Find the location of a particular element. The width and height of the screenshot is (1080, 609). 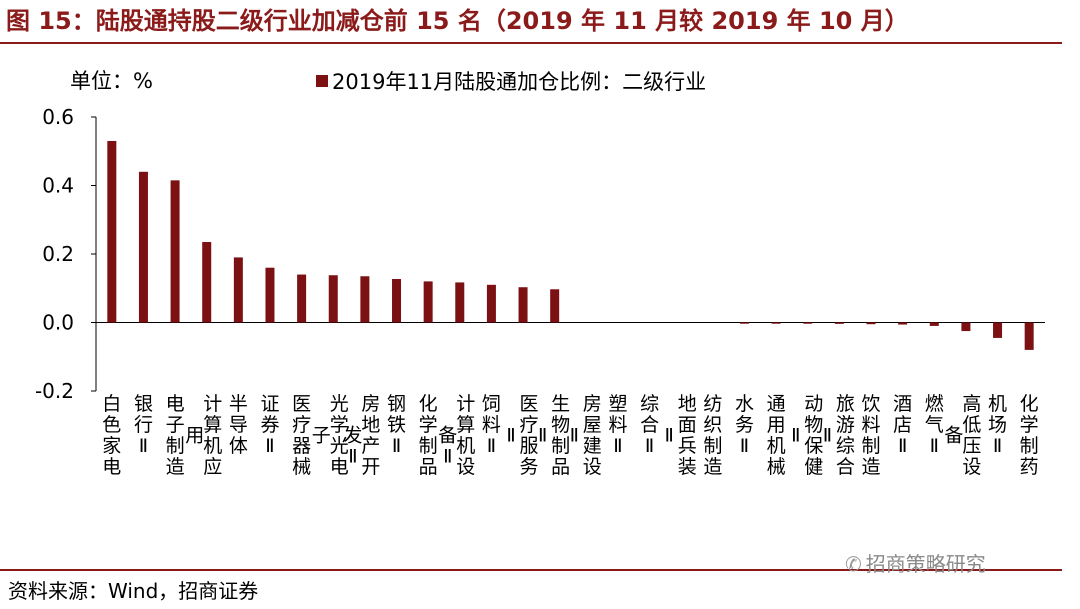

svg-text: 行 is located at coordinates (143, 425).